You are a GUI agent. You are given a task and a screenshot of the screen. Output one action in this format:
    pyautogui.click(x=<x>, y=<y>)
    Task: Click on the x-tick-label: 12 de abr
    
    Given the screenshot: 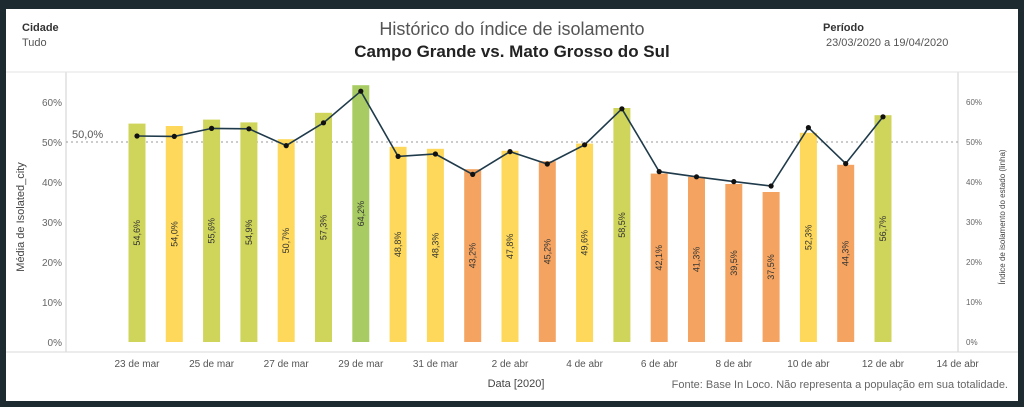 What is the action you would take?
    pyautogui.click(x=883, y=364)
    